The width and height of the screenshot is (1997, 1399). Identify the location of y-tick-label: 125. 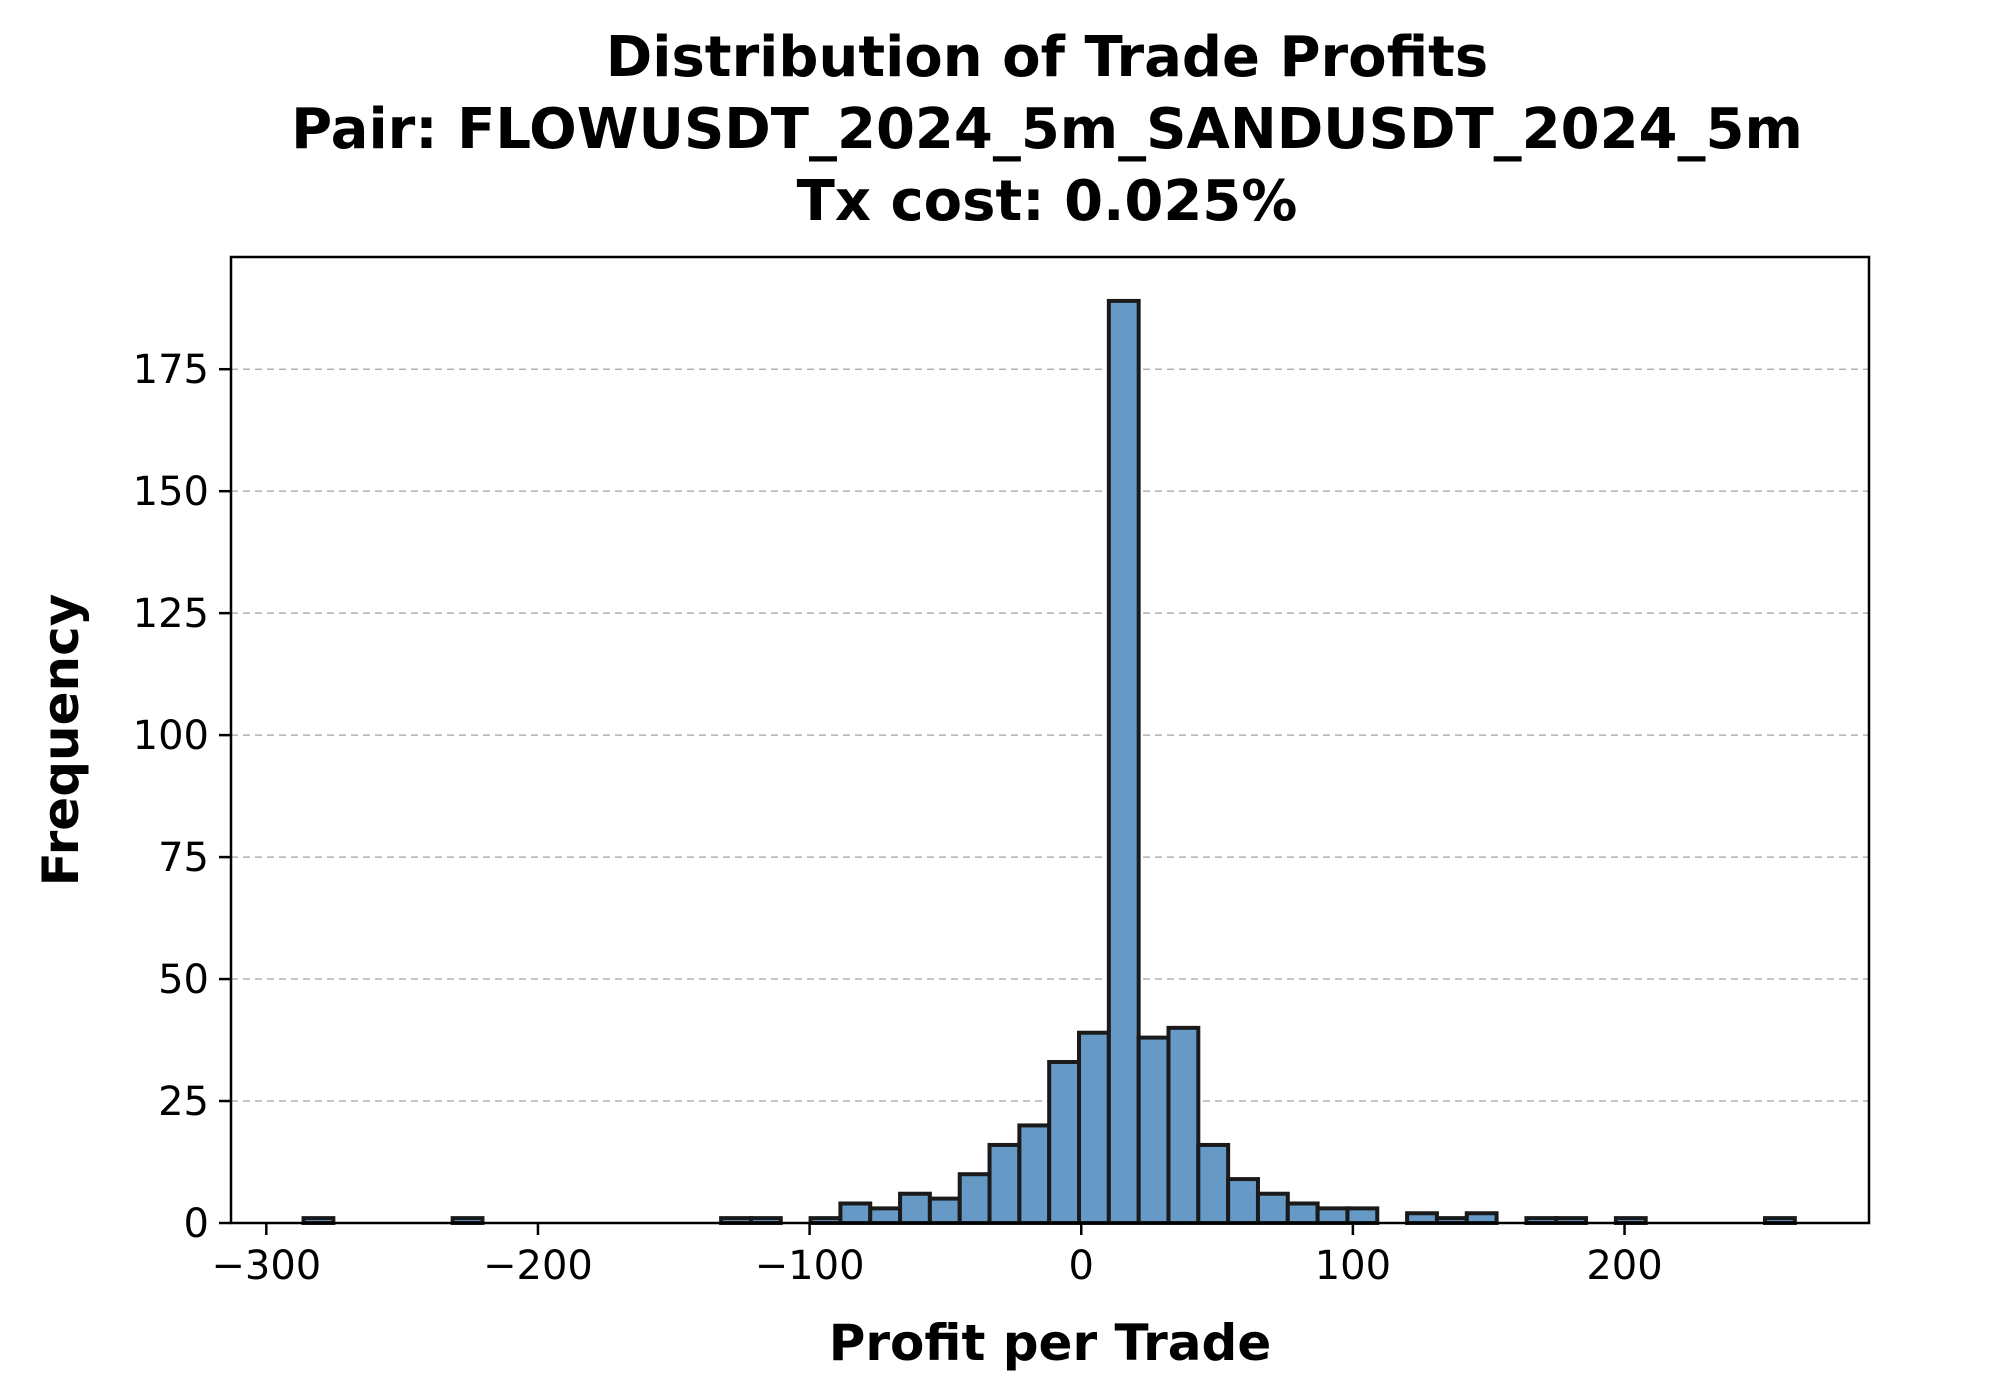
(171, 614).